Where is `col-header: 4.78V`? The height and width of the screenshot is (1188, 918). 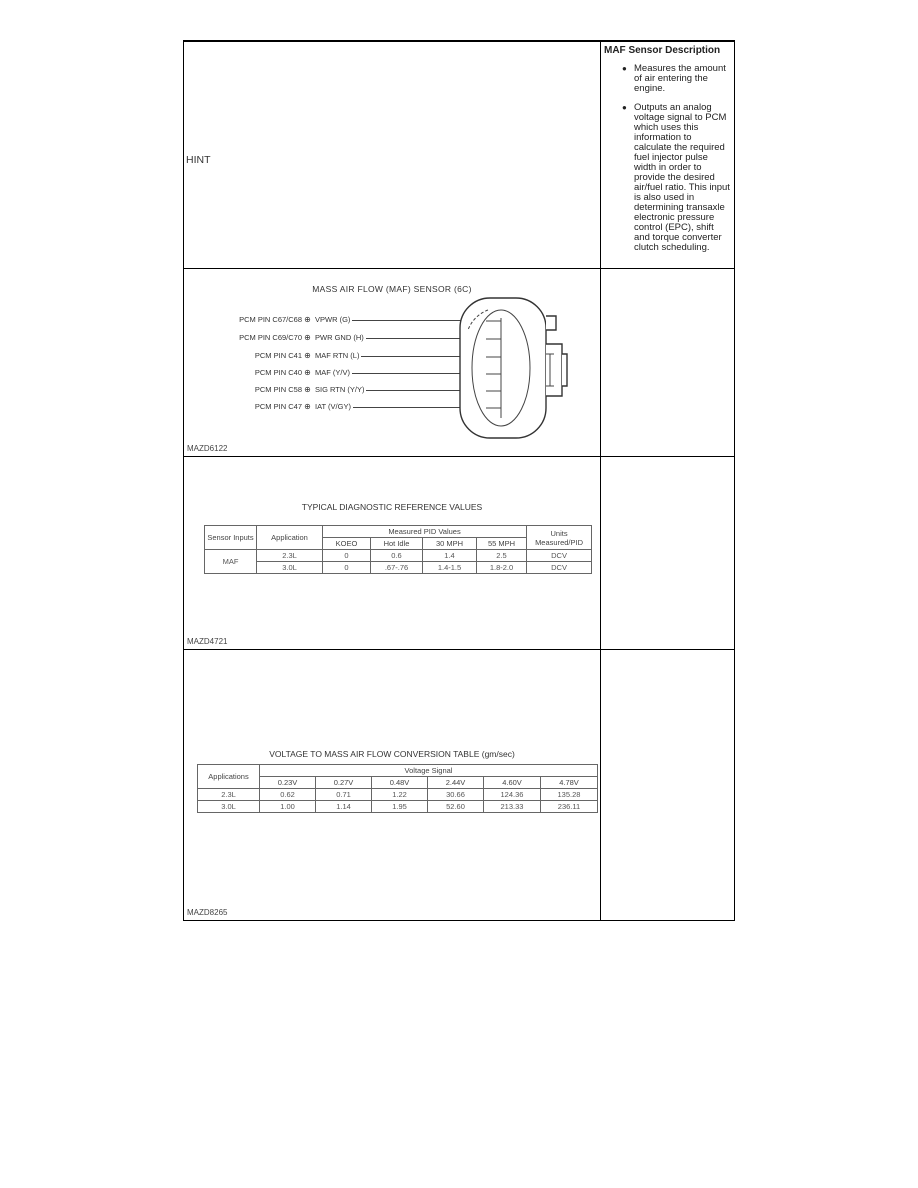
col-header: 4.78V is located at coordinates (569, 782).